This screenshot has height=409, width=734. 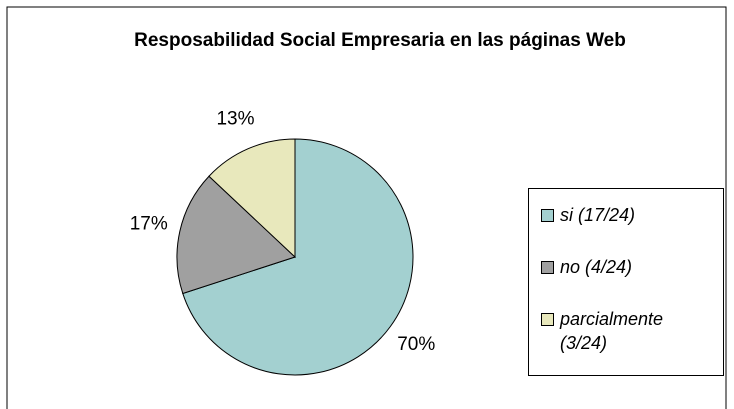 What do you see at coordinates (416, 344) in the screenshot?
I see `data-label: 70%` at bounding box center [416, 344].